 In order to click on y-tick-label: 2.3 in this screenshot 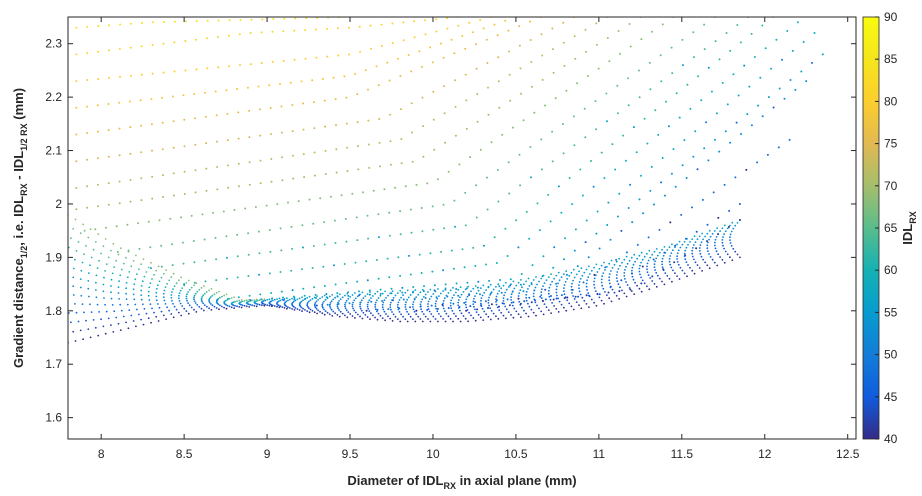, I will do `click(53, 44)`.